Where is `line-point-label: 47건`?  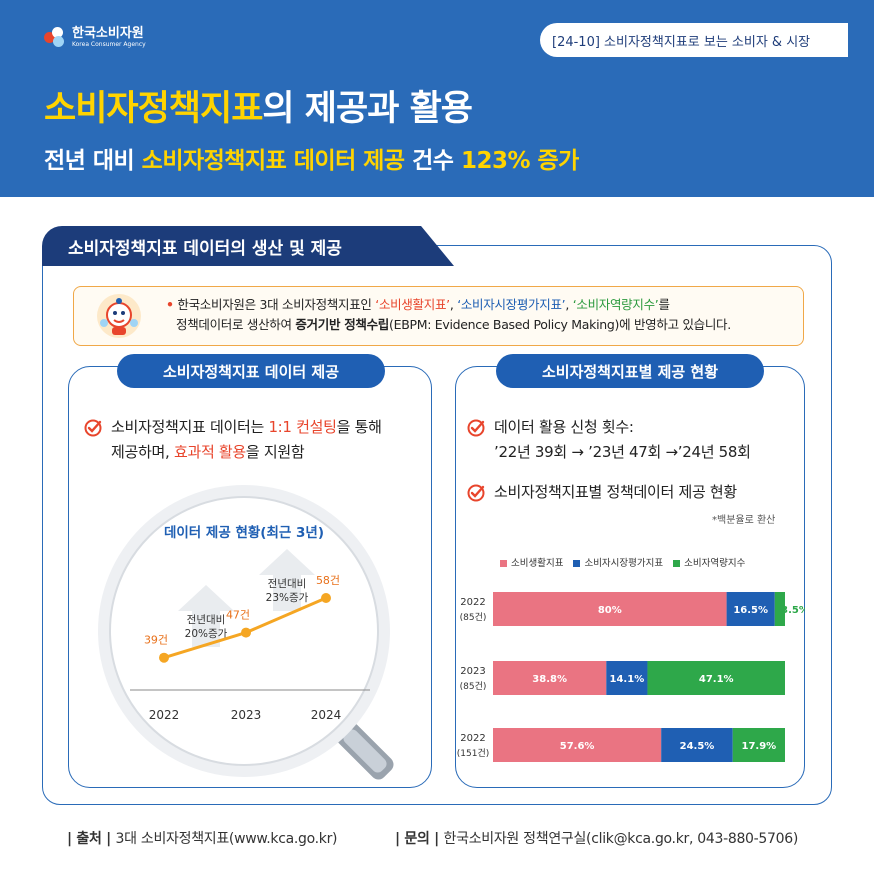 line-point-label: 47건 is located at coordinates (238, 615).